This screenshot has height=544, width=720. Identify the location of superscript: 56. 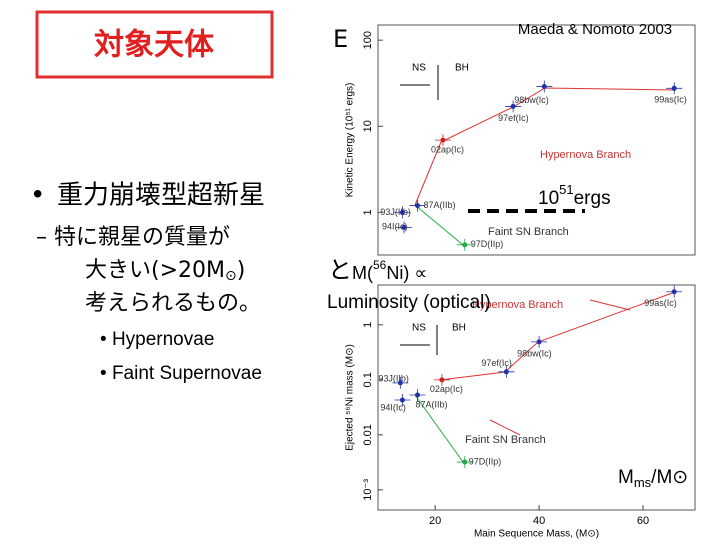
(380, 265).